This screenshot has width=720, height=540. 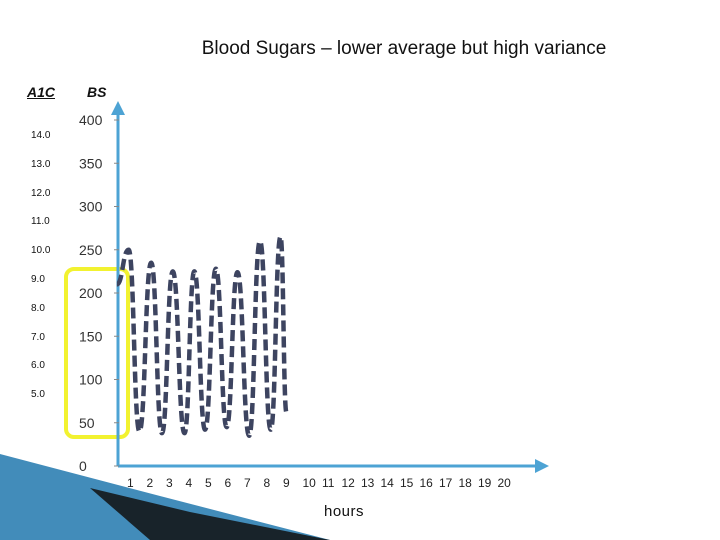 What do you see at coordinates (38, 279) in the screenshot?
I see `a1c-tick-label: 9.0` at bounding box center [38, 279].